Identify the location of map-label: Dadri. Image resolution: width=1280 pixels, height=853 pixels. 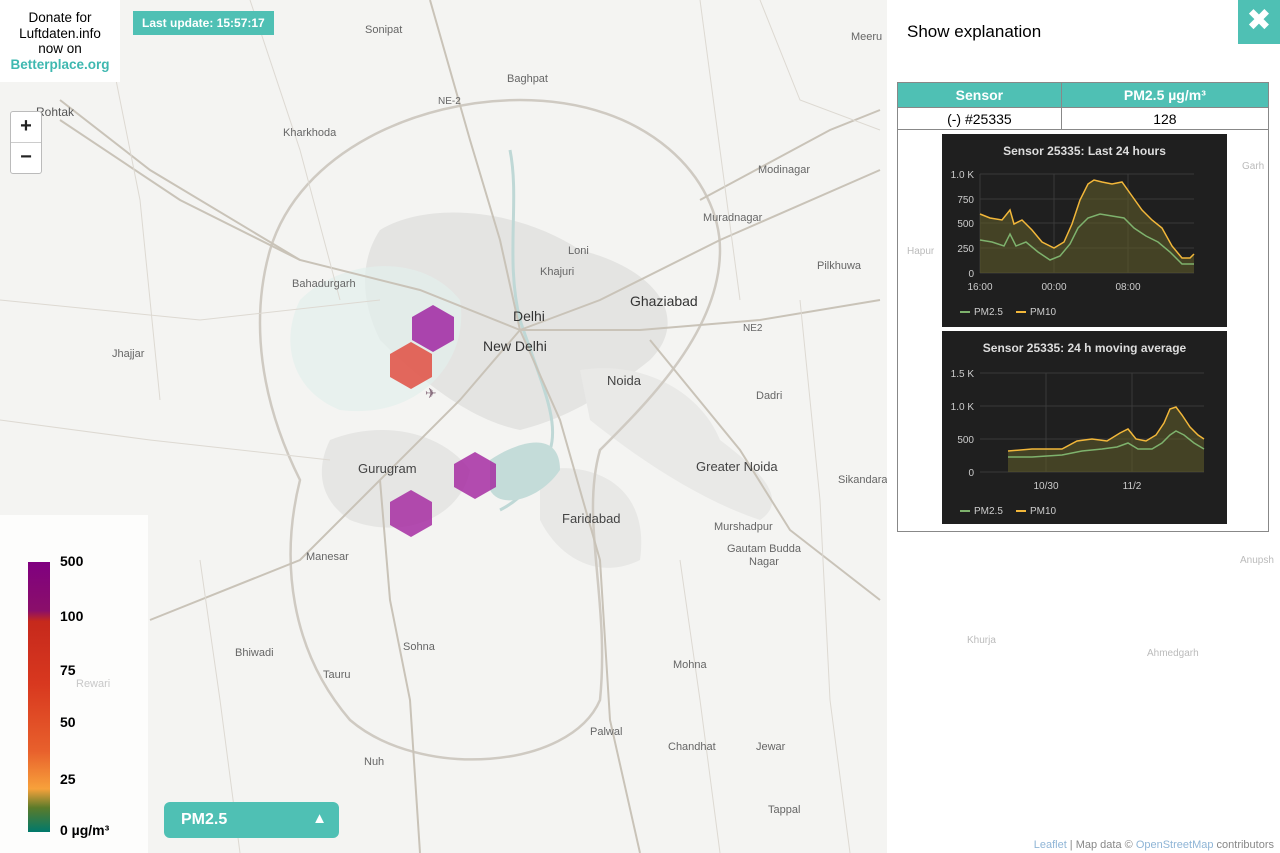
(769, 396).